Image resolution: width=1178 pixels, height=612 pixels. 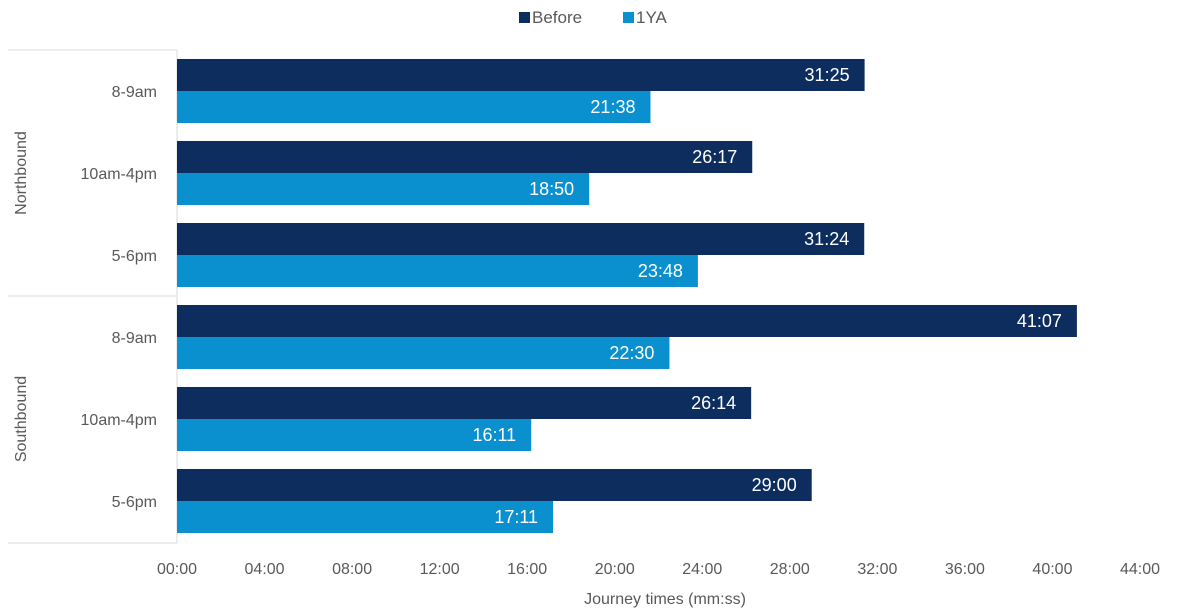 What do you see at coordinates (827, 75) in the screenshot?
I see `data-label-before: 31:25` at bounding box center [827, 75].